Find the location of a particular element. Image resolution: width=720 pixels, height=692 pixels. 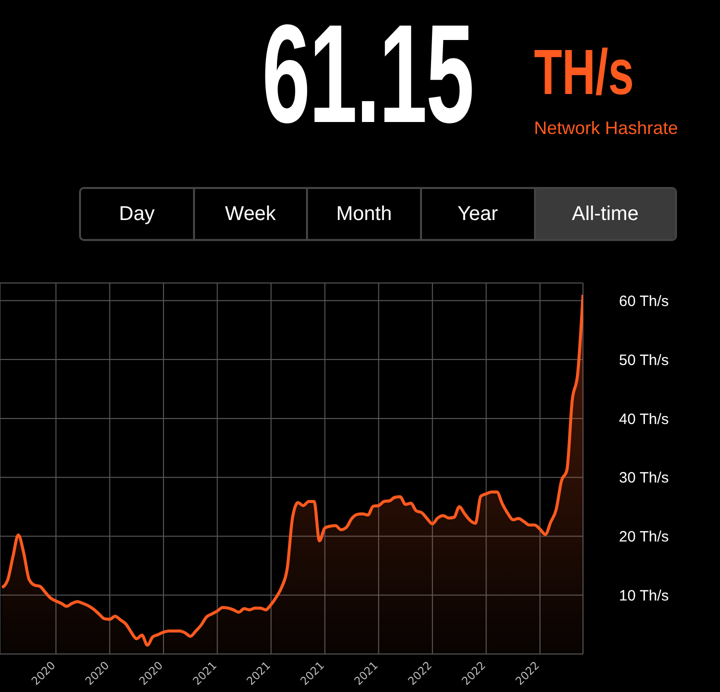

chart-title: 61.15 is located at coordinates (368, 76).